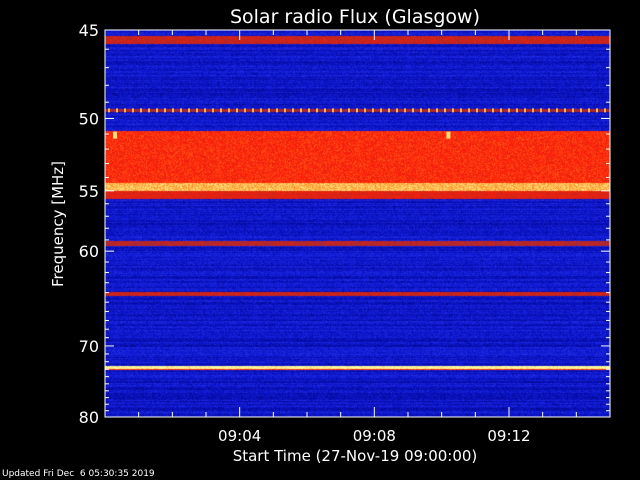 The height and width of the screenshot is (480, 640). I want to click on chart-title: Solar radio Flux (Glasgow), so click(355, 17).